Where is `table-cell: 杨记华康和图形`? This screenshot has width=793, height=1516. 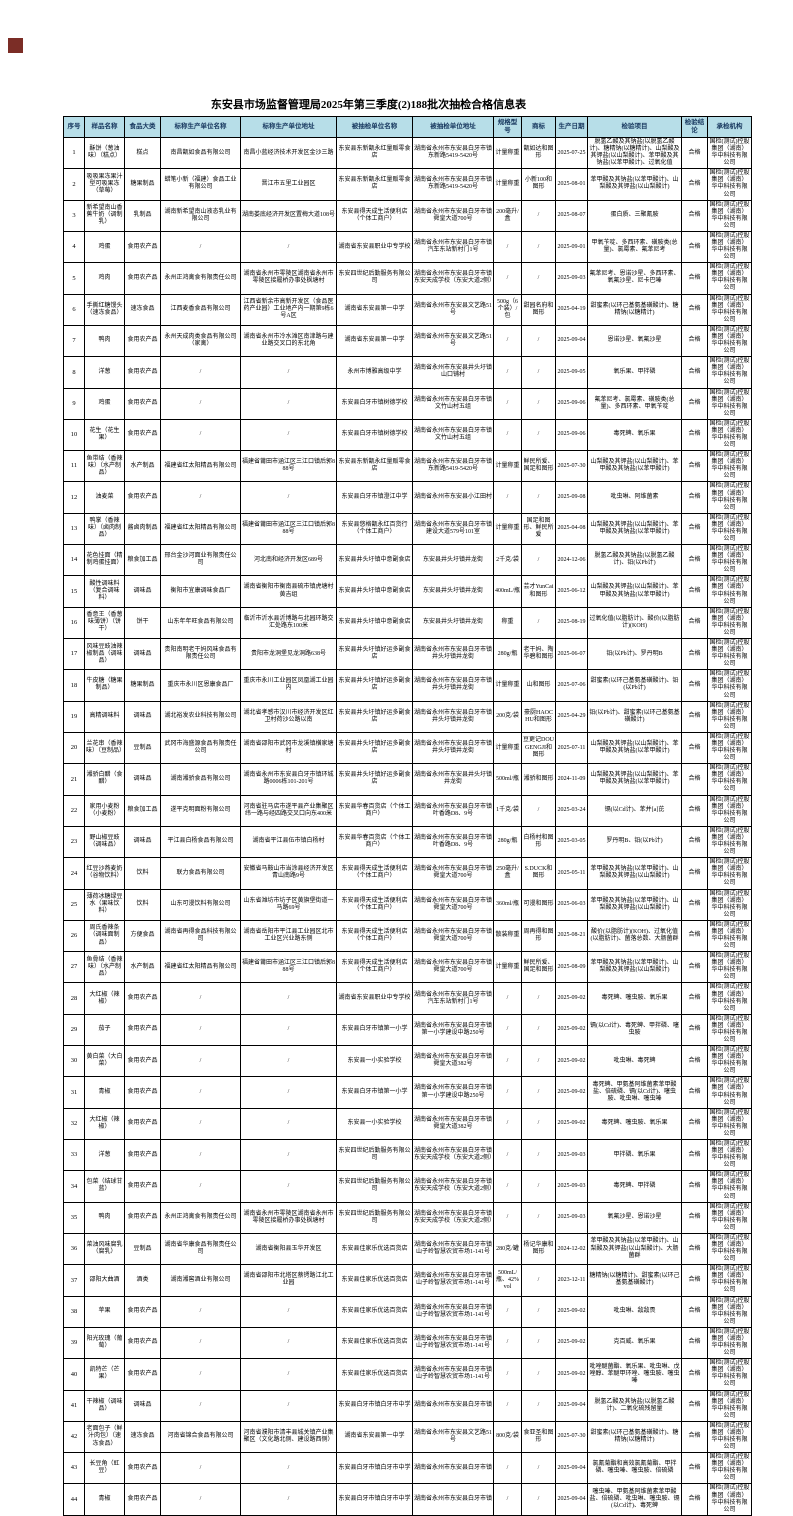
table-cell: 杨记华康和图形 is located at coordinates (538, 1249).